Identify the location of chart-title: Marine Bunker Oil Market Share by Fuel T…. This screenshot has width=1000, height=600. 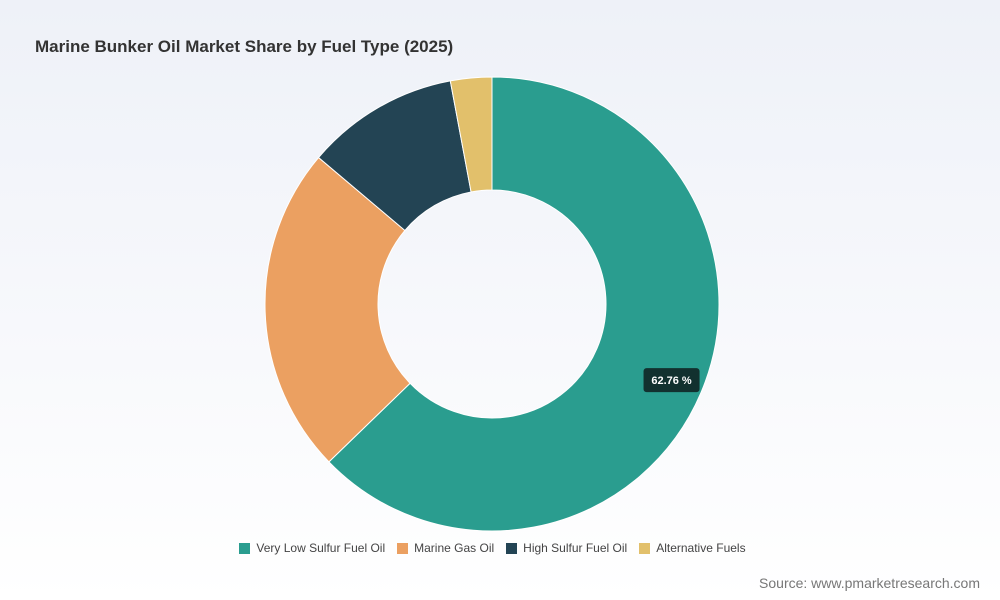
(244, 46).